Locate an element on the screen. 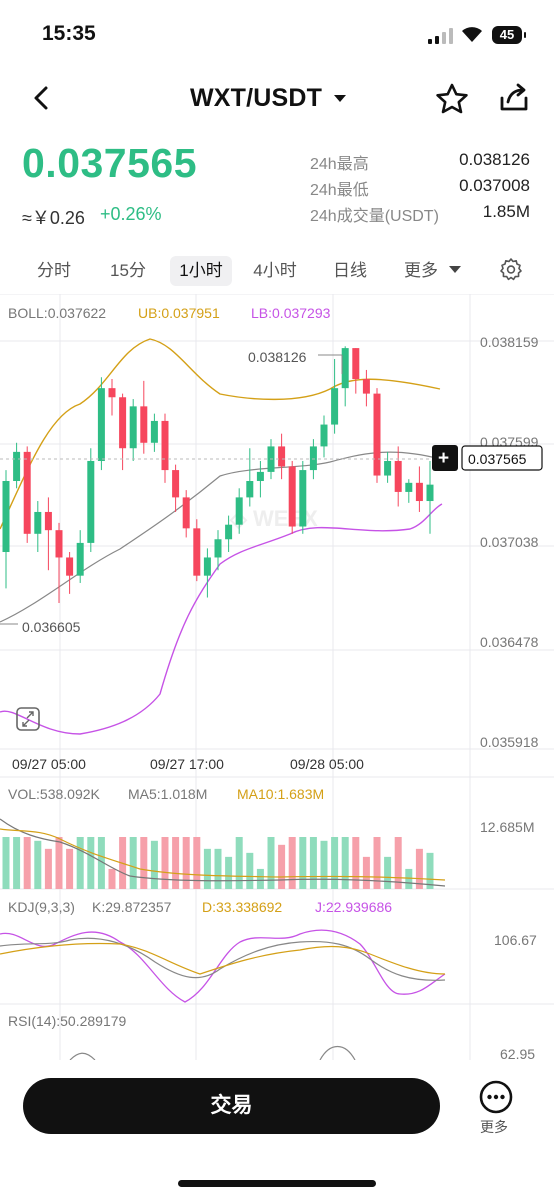 This screenshot has height=1200, width=554. chart-settings-gear-icon is located at coordinates (511, 269).